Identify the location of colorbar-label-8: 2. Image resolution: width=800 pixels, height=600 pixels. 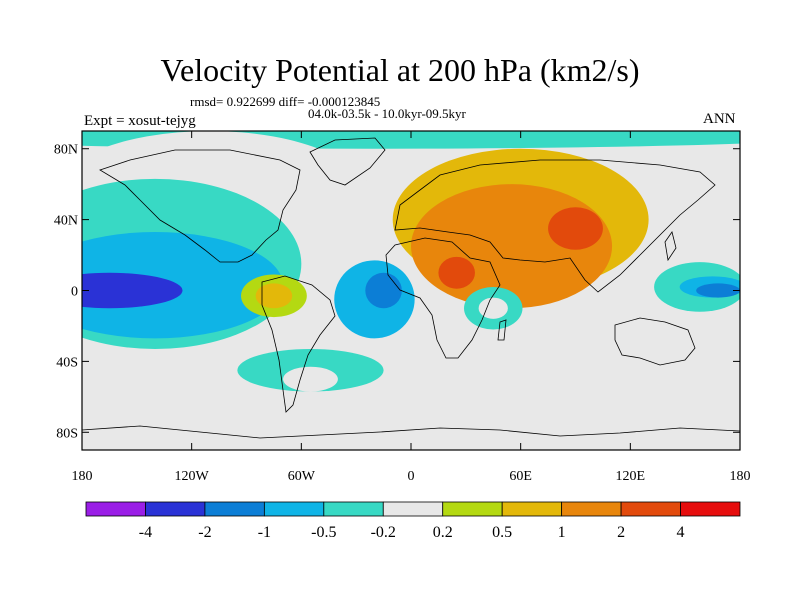
(621, 532).